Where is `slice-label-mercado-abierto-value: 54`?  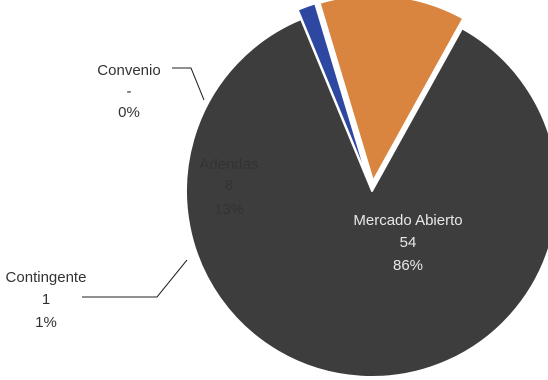 slice-label-mercado-abierto-value: 54 is located at coordinates (408, 242).